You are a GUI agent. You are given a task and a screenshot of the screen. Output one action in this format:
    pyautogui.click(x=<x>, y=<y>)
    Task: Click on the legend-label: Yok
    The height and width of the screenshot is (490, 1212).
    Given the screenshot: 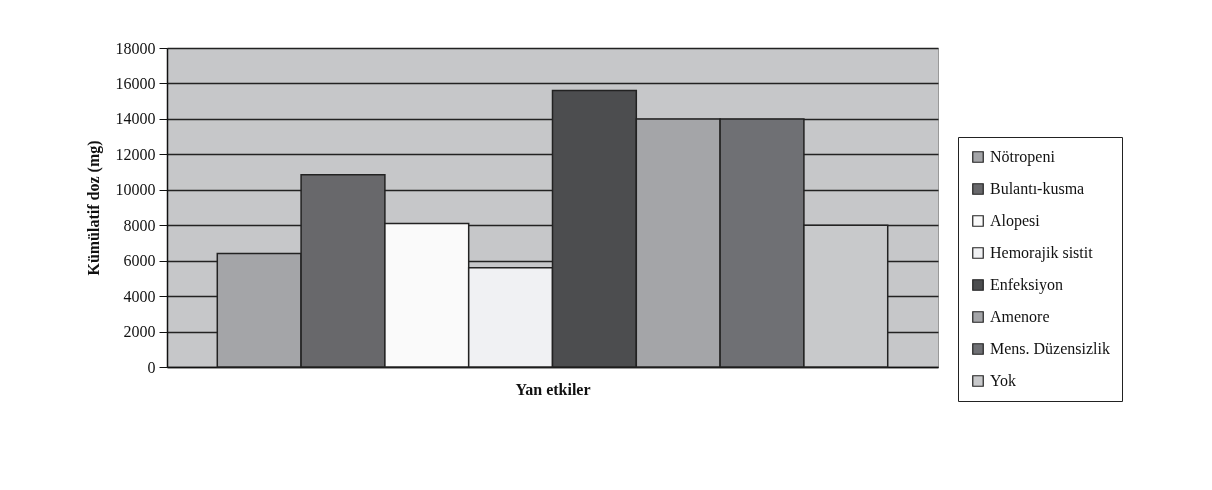 What is the action you would take?
    pyautogui.click(x=1003, y=380)
    